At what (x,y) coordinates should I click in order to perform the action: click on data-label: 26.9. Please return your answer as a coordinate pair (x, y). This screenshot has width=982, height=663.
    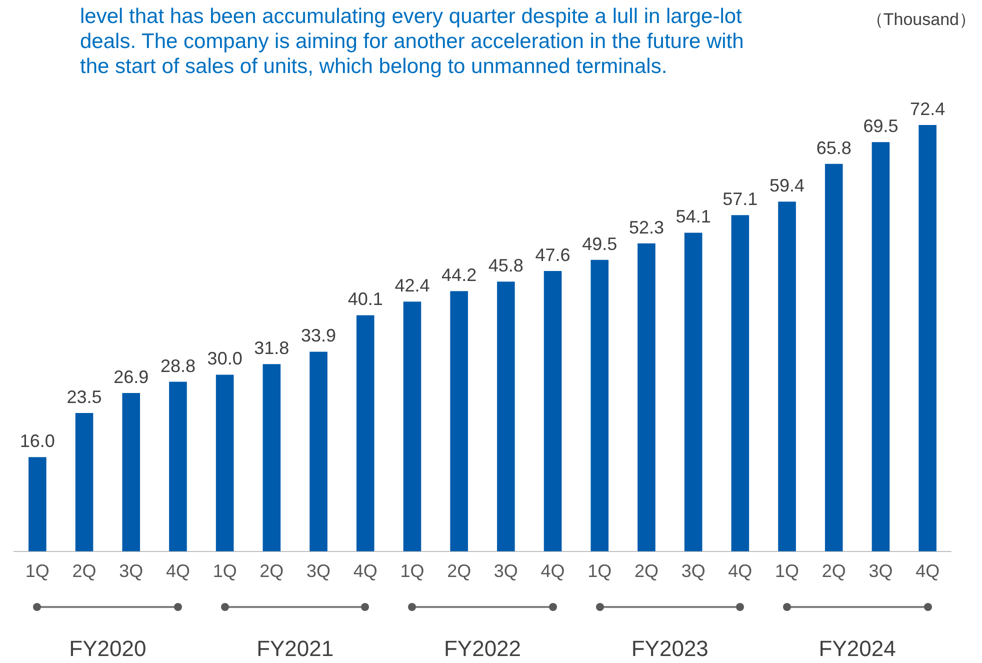
    Looking at the image, I should click on (131, 376).